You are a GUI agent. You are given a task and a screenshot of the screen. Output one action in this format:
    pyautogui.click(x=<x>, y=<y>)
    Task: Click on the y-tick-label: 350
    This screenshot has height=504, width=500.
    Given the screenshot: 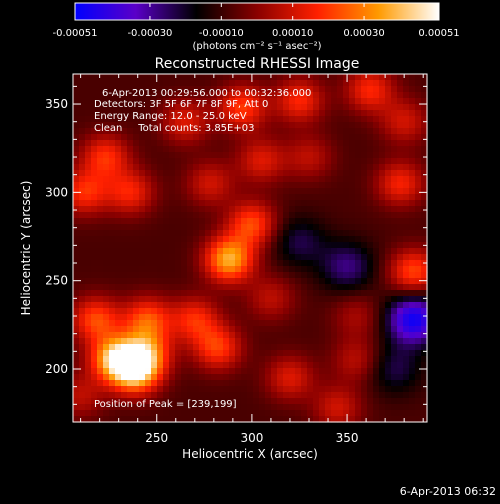 What is the action you would take?
    pyautogui.click(x=56, y=104)
    